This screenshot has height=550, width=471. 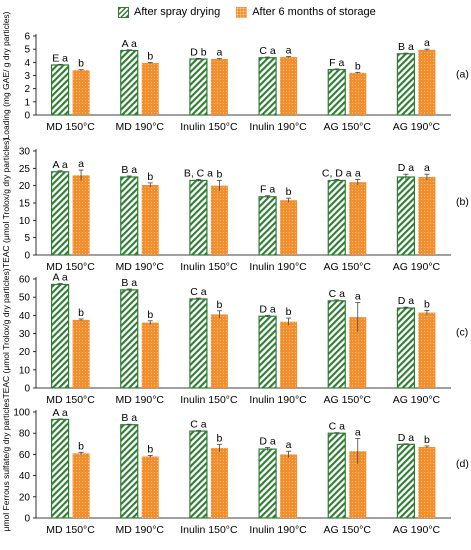 What do you see at coordinates (25, 152) in the screenshot?
I see `y-tick-label-2-6: 30` at bounding box center [25, 152].